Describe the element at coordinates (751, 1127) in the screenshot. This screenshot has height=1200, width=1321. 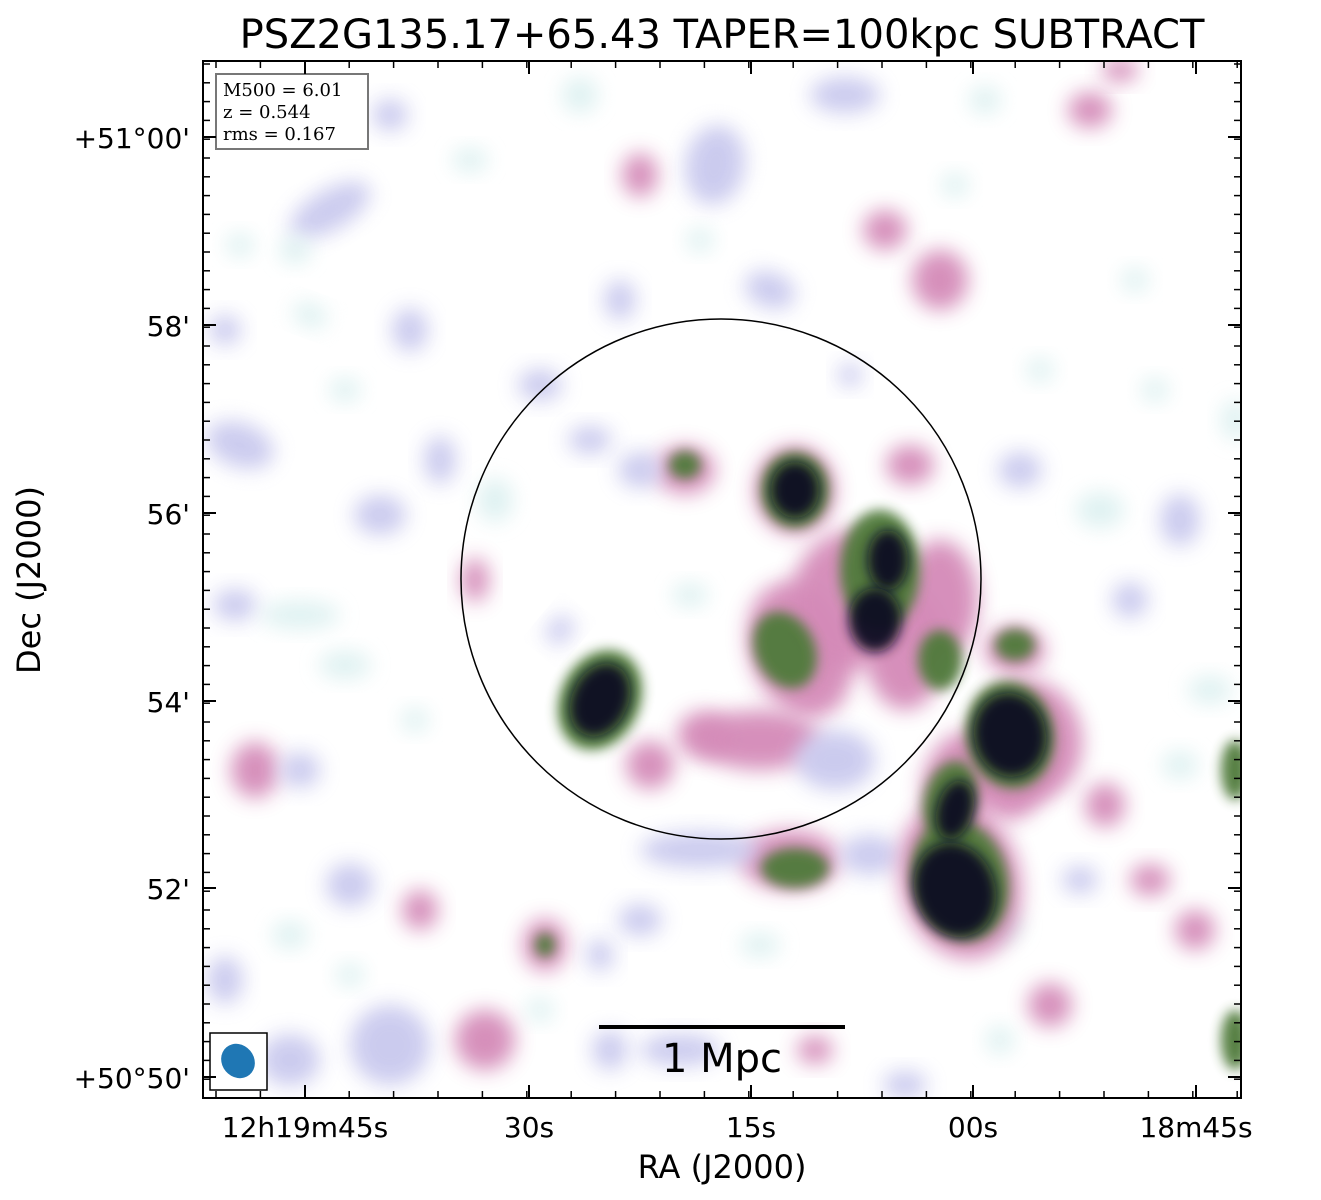
I see `x-tick-label: 15s` at that location.